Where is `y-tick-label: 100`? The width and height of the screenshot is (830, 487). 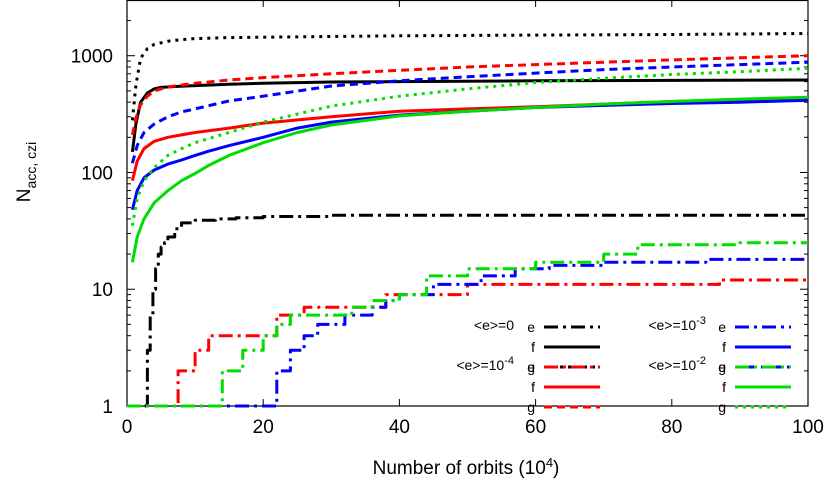
y-tick-label: 100 is located at coordinates (97, 173).